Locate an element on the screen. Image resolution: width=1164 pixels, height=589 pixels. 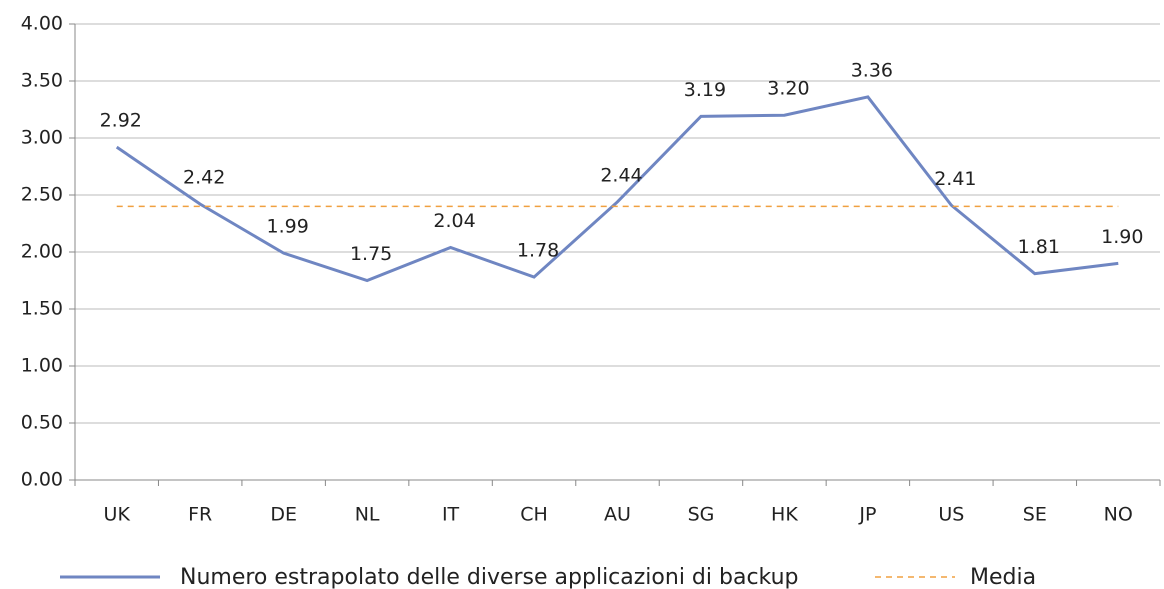
x-tick-label: NL is located at coordinates (367, 515).